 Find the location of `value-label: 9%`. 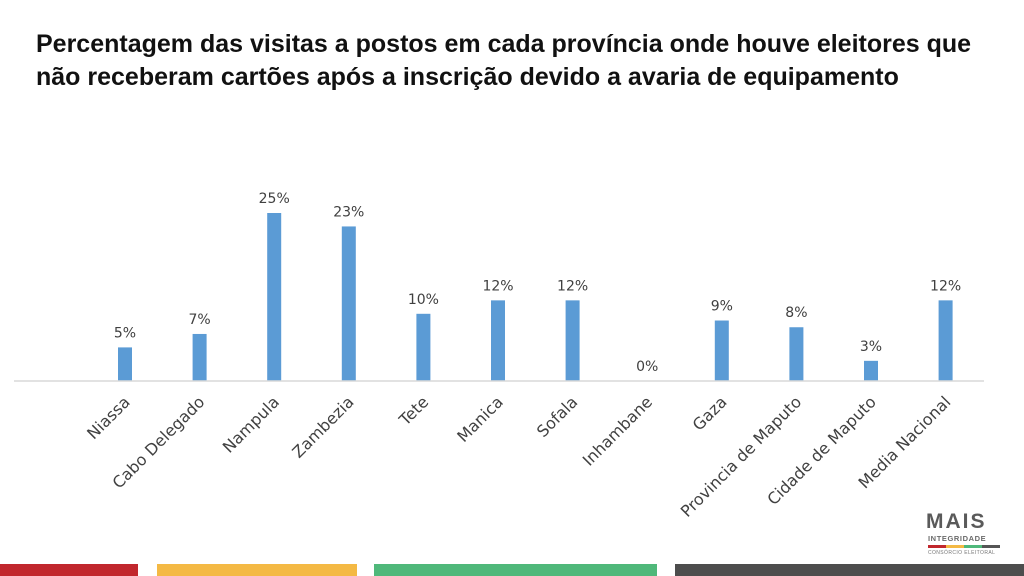

value-label: 9% is located at coordinates (722, 307).